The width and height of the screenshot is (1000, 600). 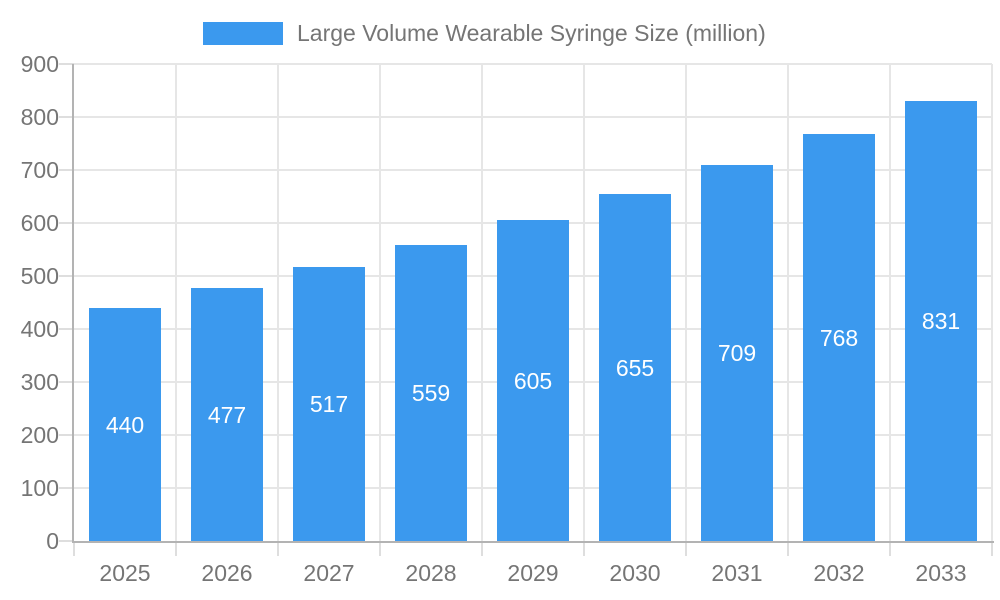 I want to click on x-axis-tick-label: 2032, so click(x=839, y=573).